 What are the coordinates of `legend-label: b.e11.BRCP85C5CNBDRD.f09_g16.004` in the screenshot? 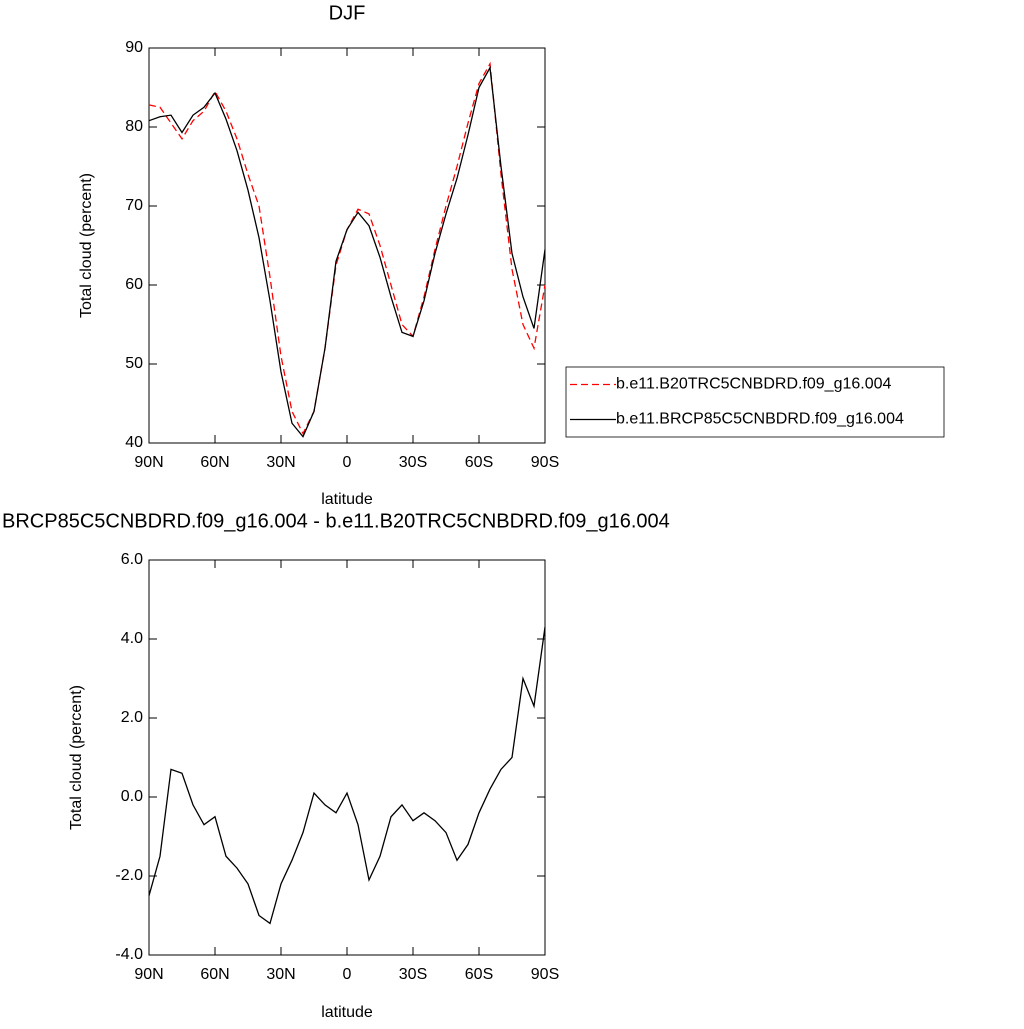 It's located at (760, 419).